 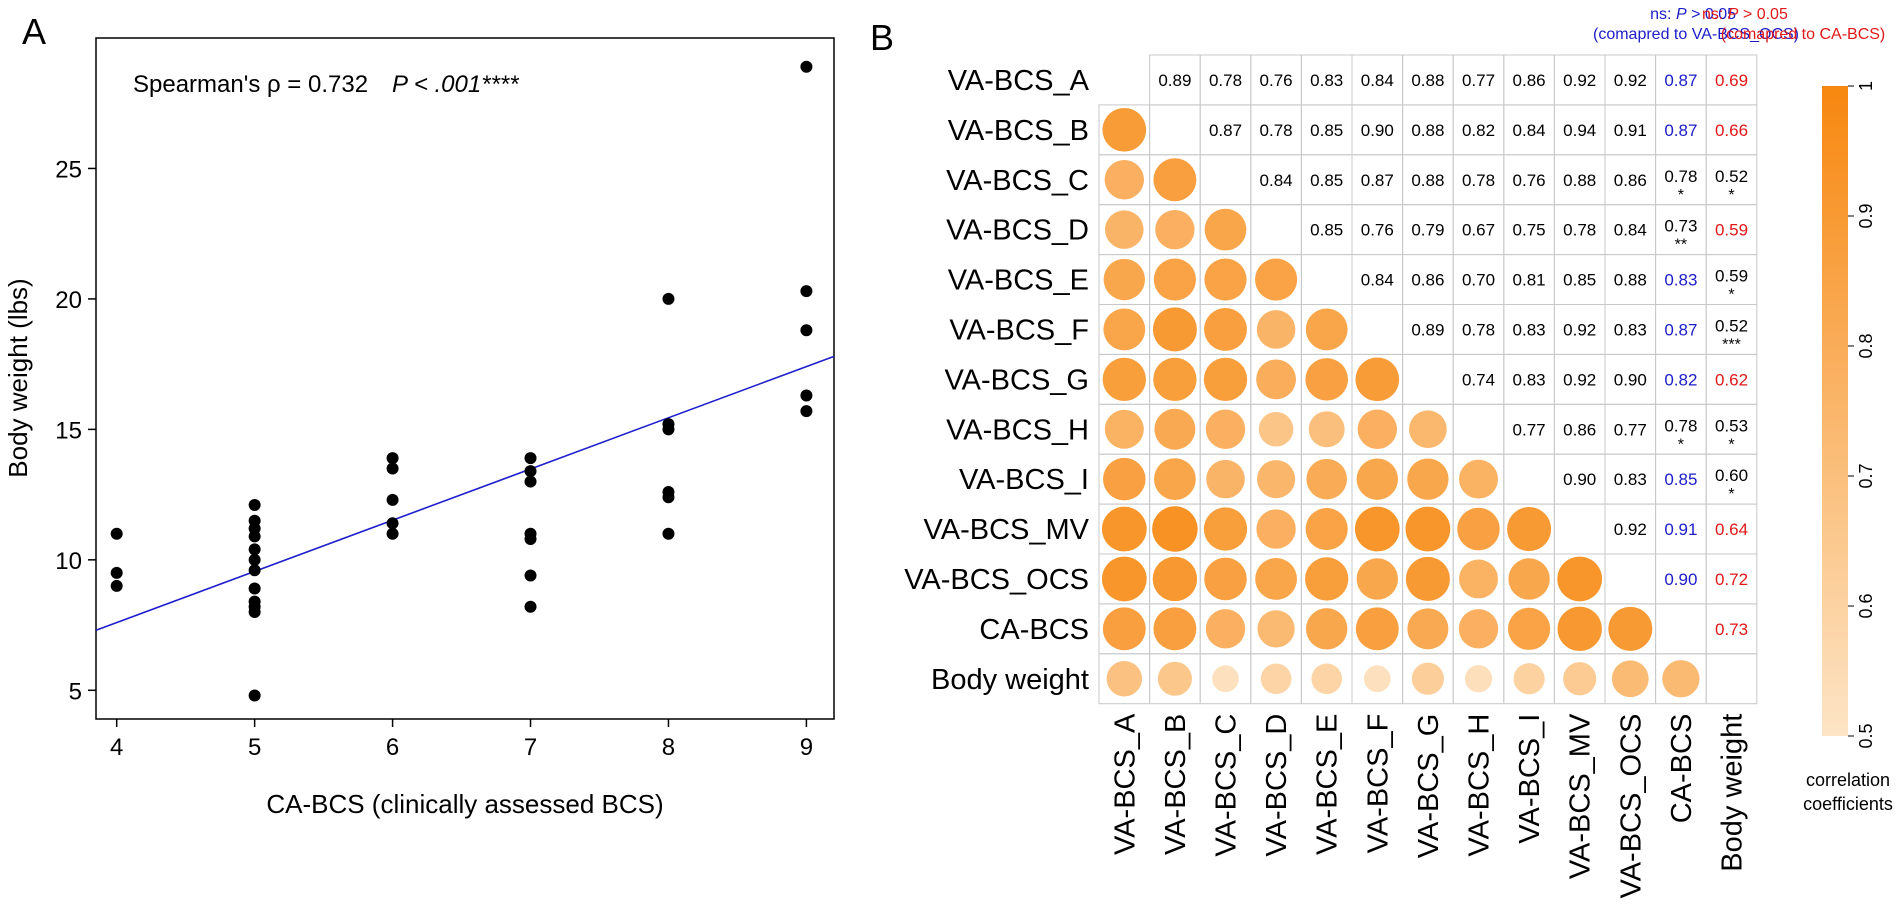 I want to click on col-label: VA-BCS_E, so click(x=1328, y=784).